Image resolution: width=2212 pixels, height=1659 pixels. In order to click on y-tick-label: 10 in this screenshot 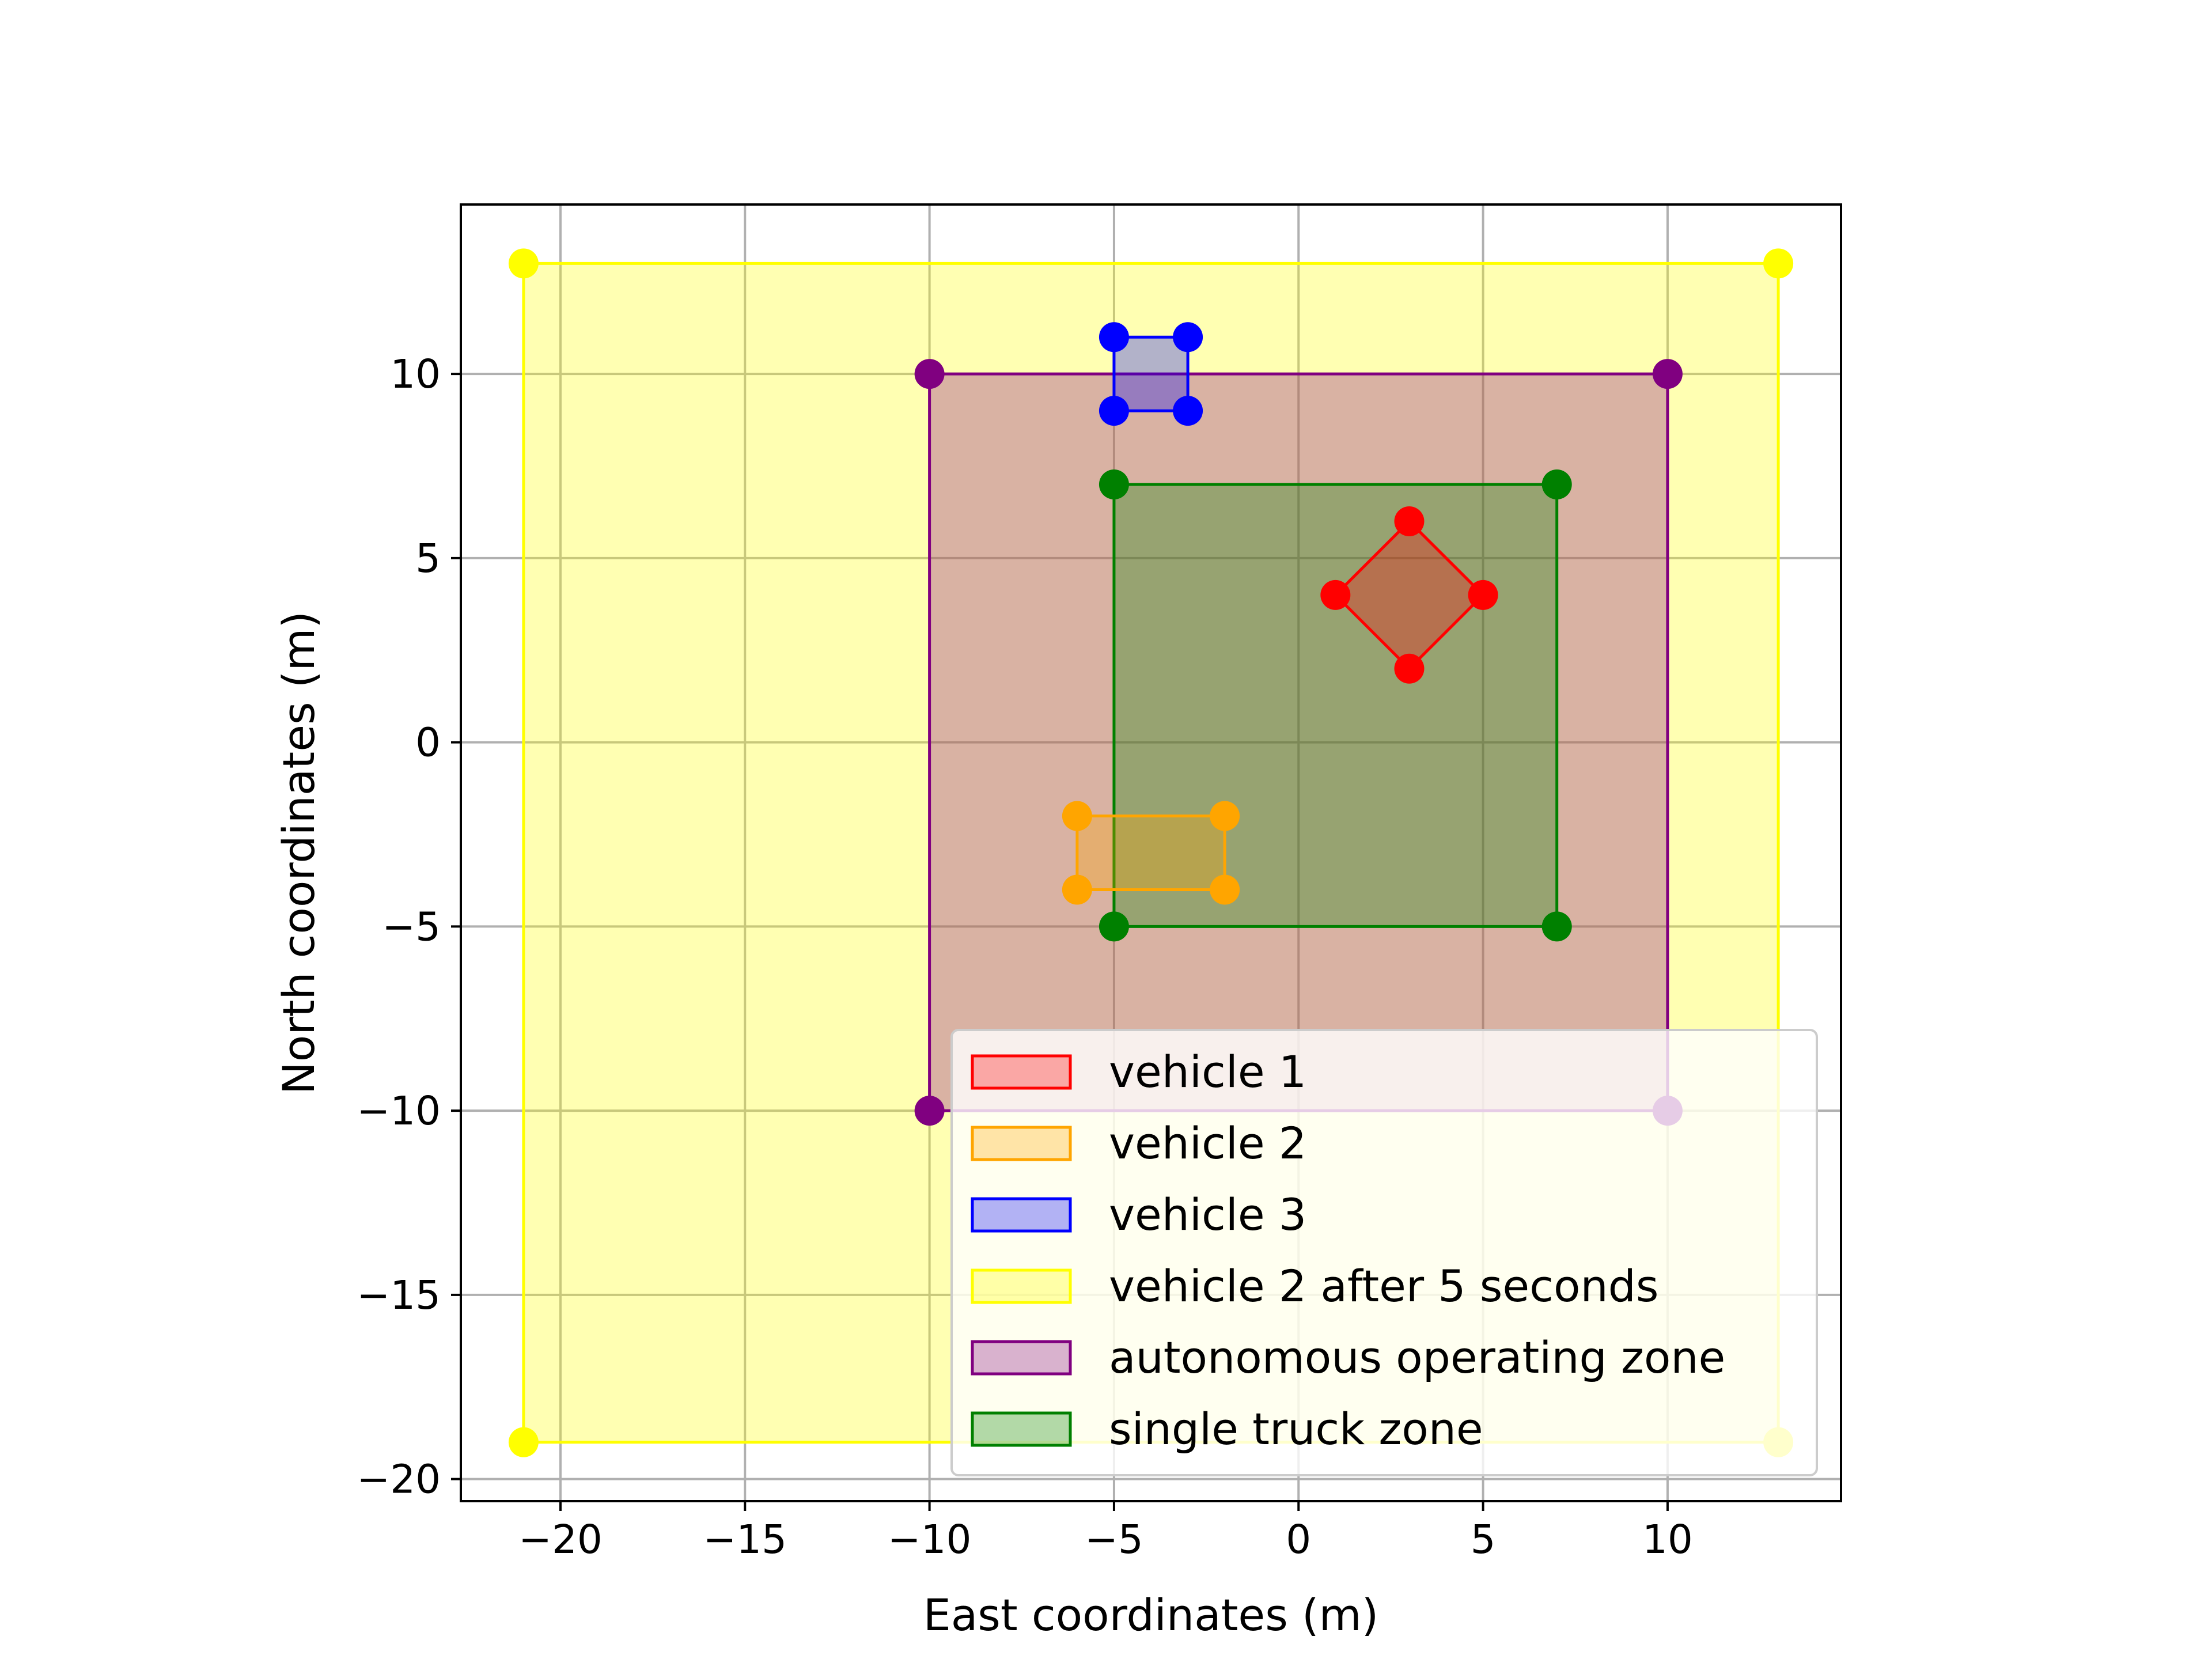, I will do `click(415, 374)`.